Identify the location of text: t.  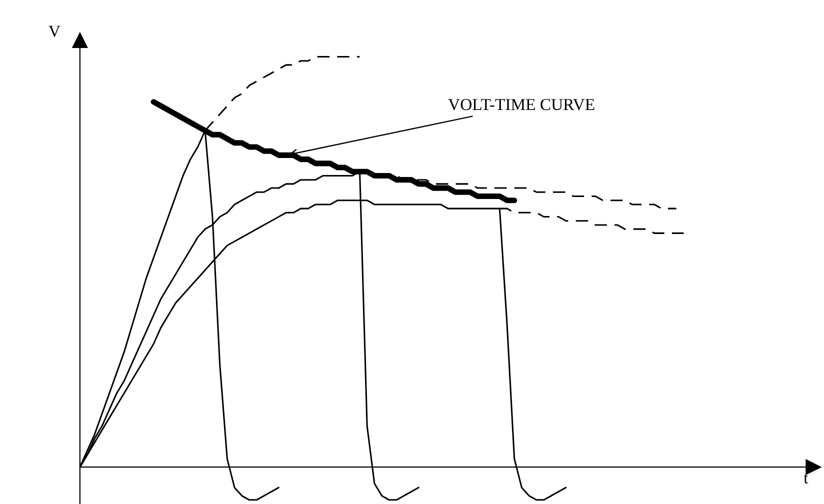
(806, 479).